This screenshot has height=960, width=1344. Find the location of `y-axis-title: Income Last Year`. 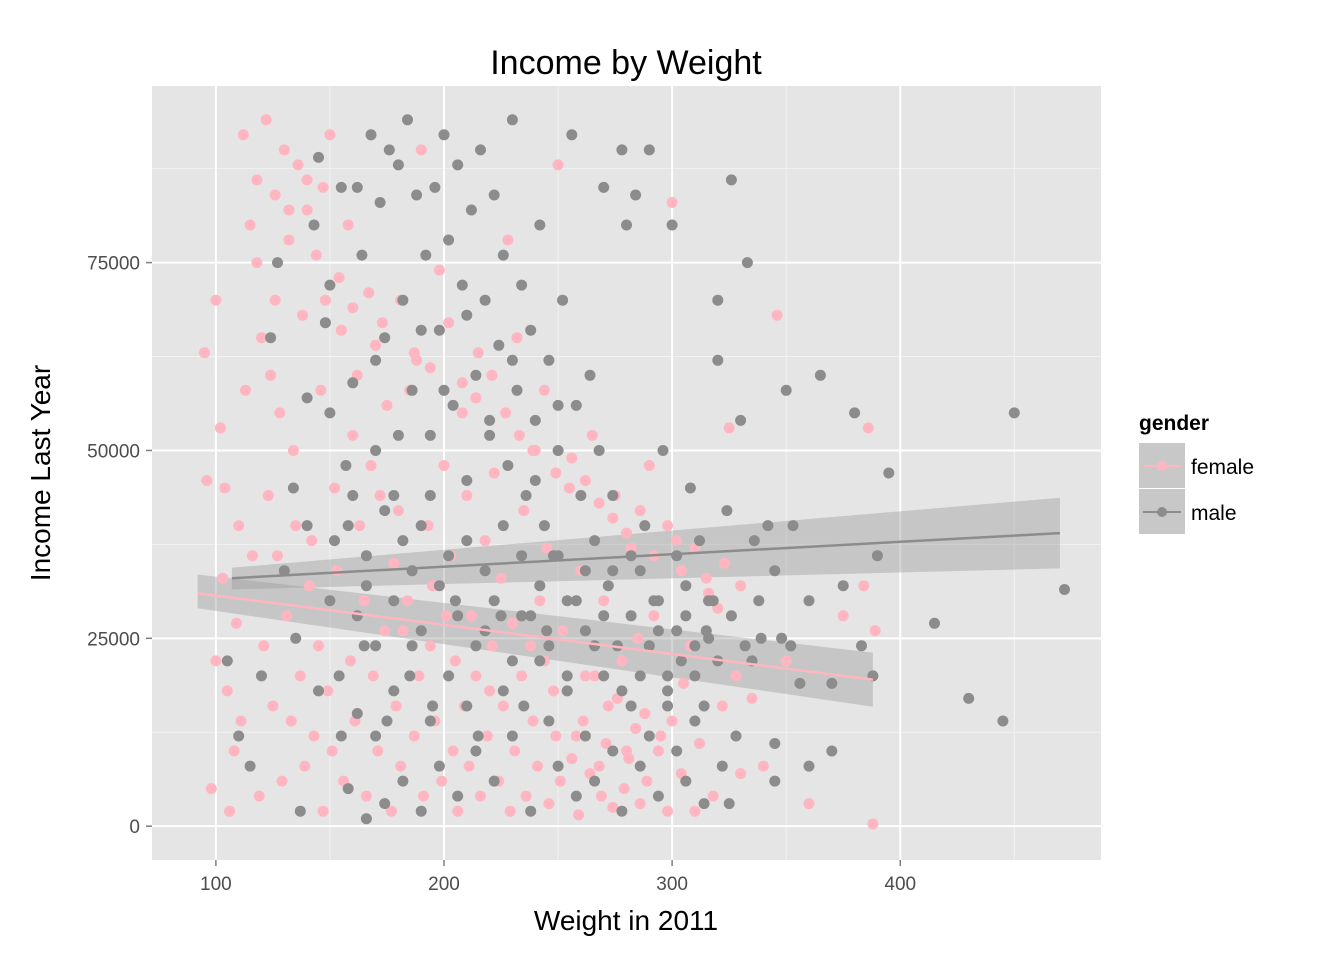

y-axis-title: Income Last Year is located at coordinates (40, 473).